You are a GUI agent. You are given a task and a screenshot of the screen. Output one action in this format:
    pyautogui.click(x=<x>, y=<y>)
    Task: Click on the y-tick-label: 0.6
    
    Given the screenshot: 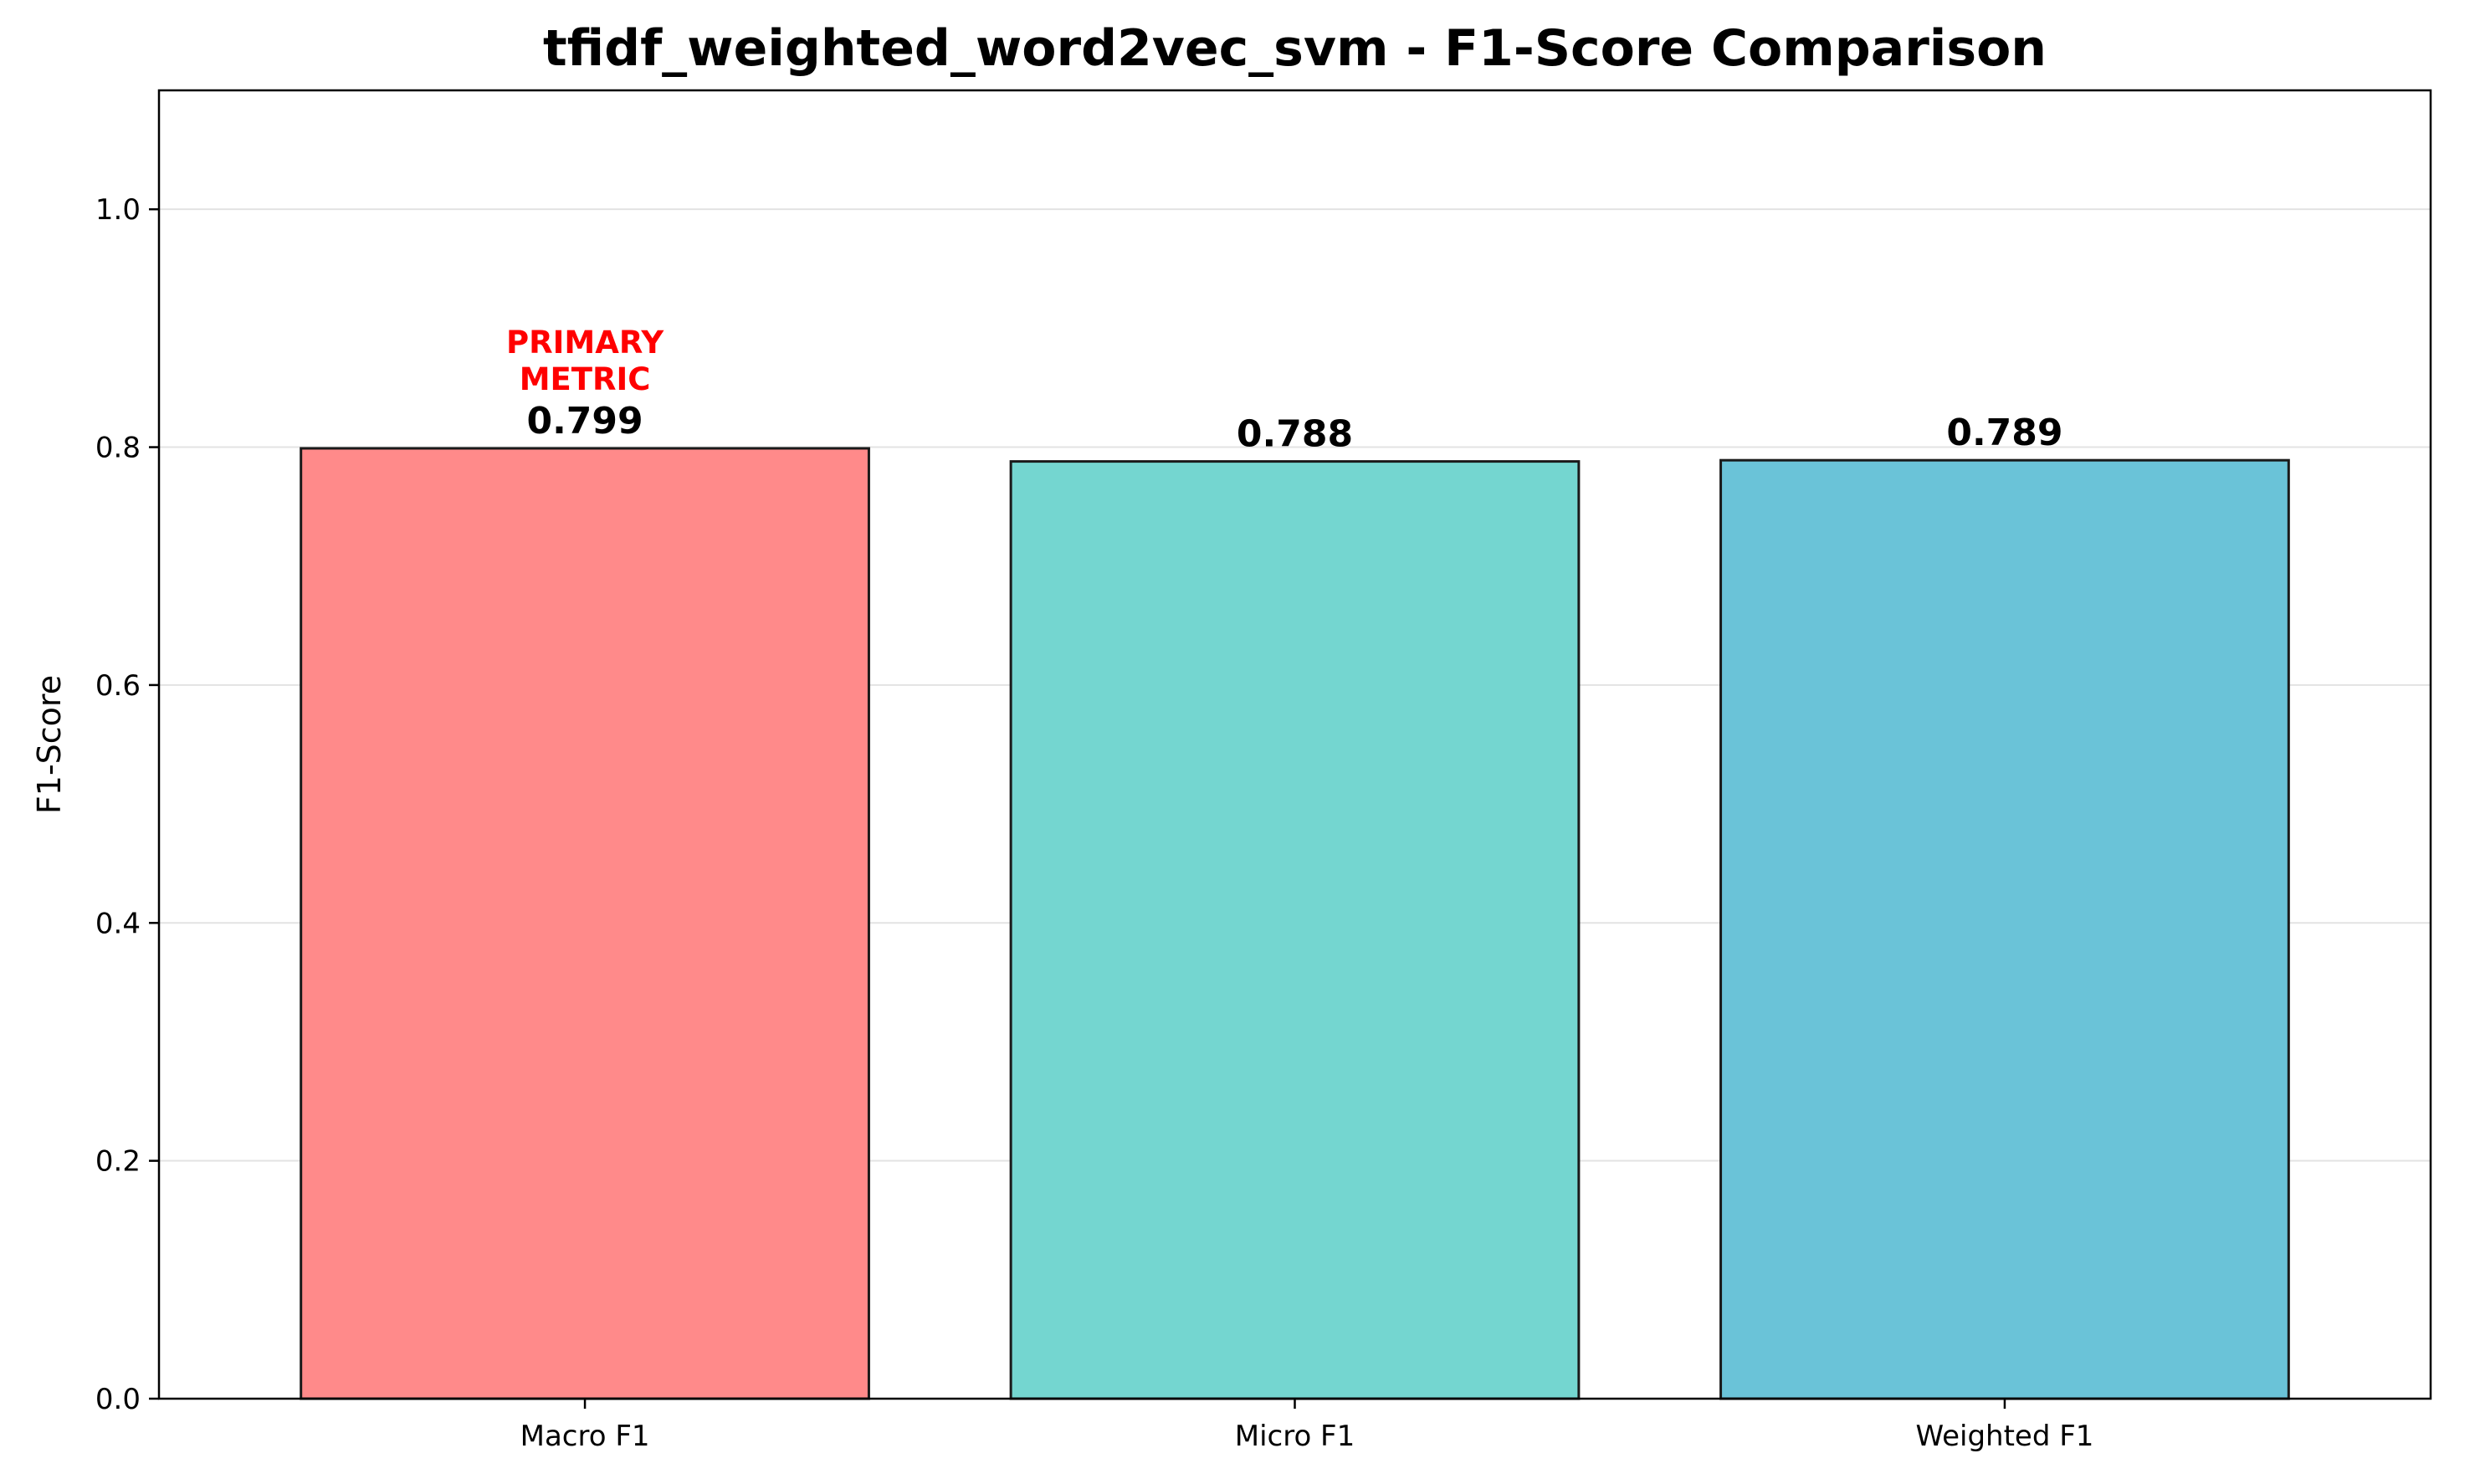 What is the action you would take?
    pyautogui.click(x=118, y=686)
    